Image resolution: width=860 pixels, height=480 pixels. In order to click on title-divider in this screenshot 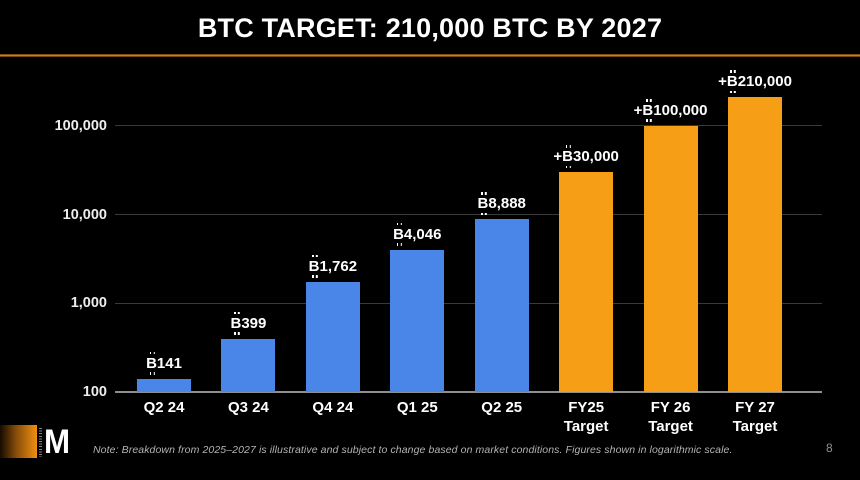, I will do `click(430, 55)`.